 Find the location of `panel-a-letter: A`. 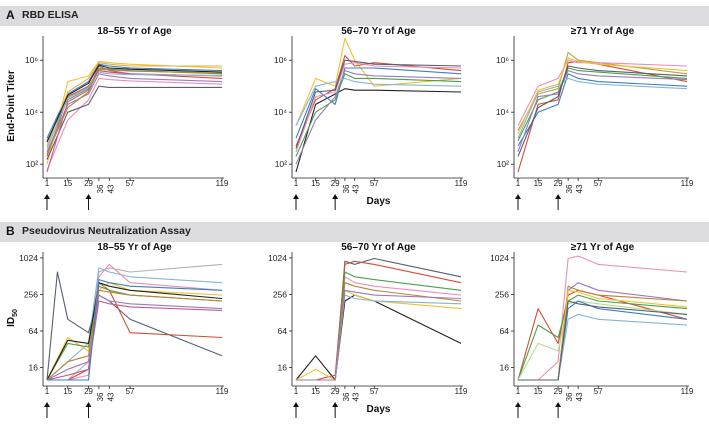

panel-a-letter: A is located at coordinates (10, 15).